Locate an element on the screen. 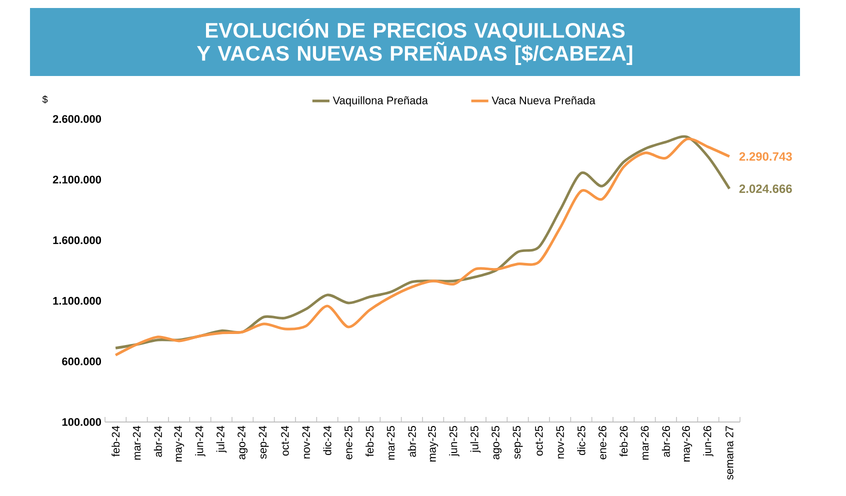  x-tick-label: jul-24 is located at coordinates (221, 439).